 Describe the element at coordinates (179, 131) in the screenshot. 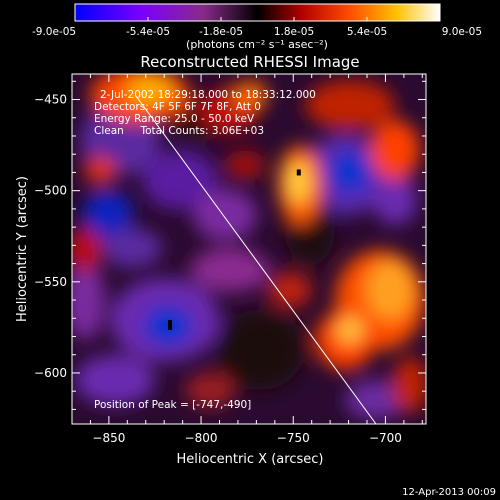

I see `annotation-clean-counts: Clean Total Counts: 3.06E+03` at that location.